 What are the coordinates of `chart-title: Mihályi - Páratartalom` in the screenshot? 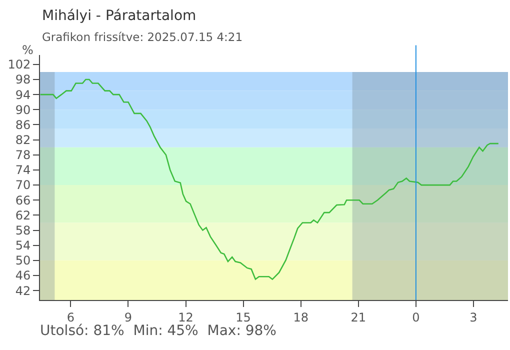 It's located at (119, 16).